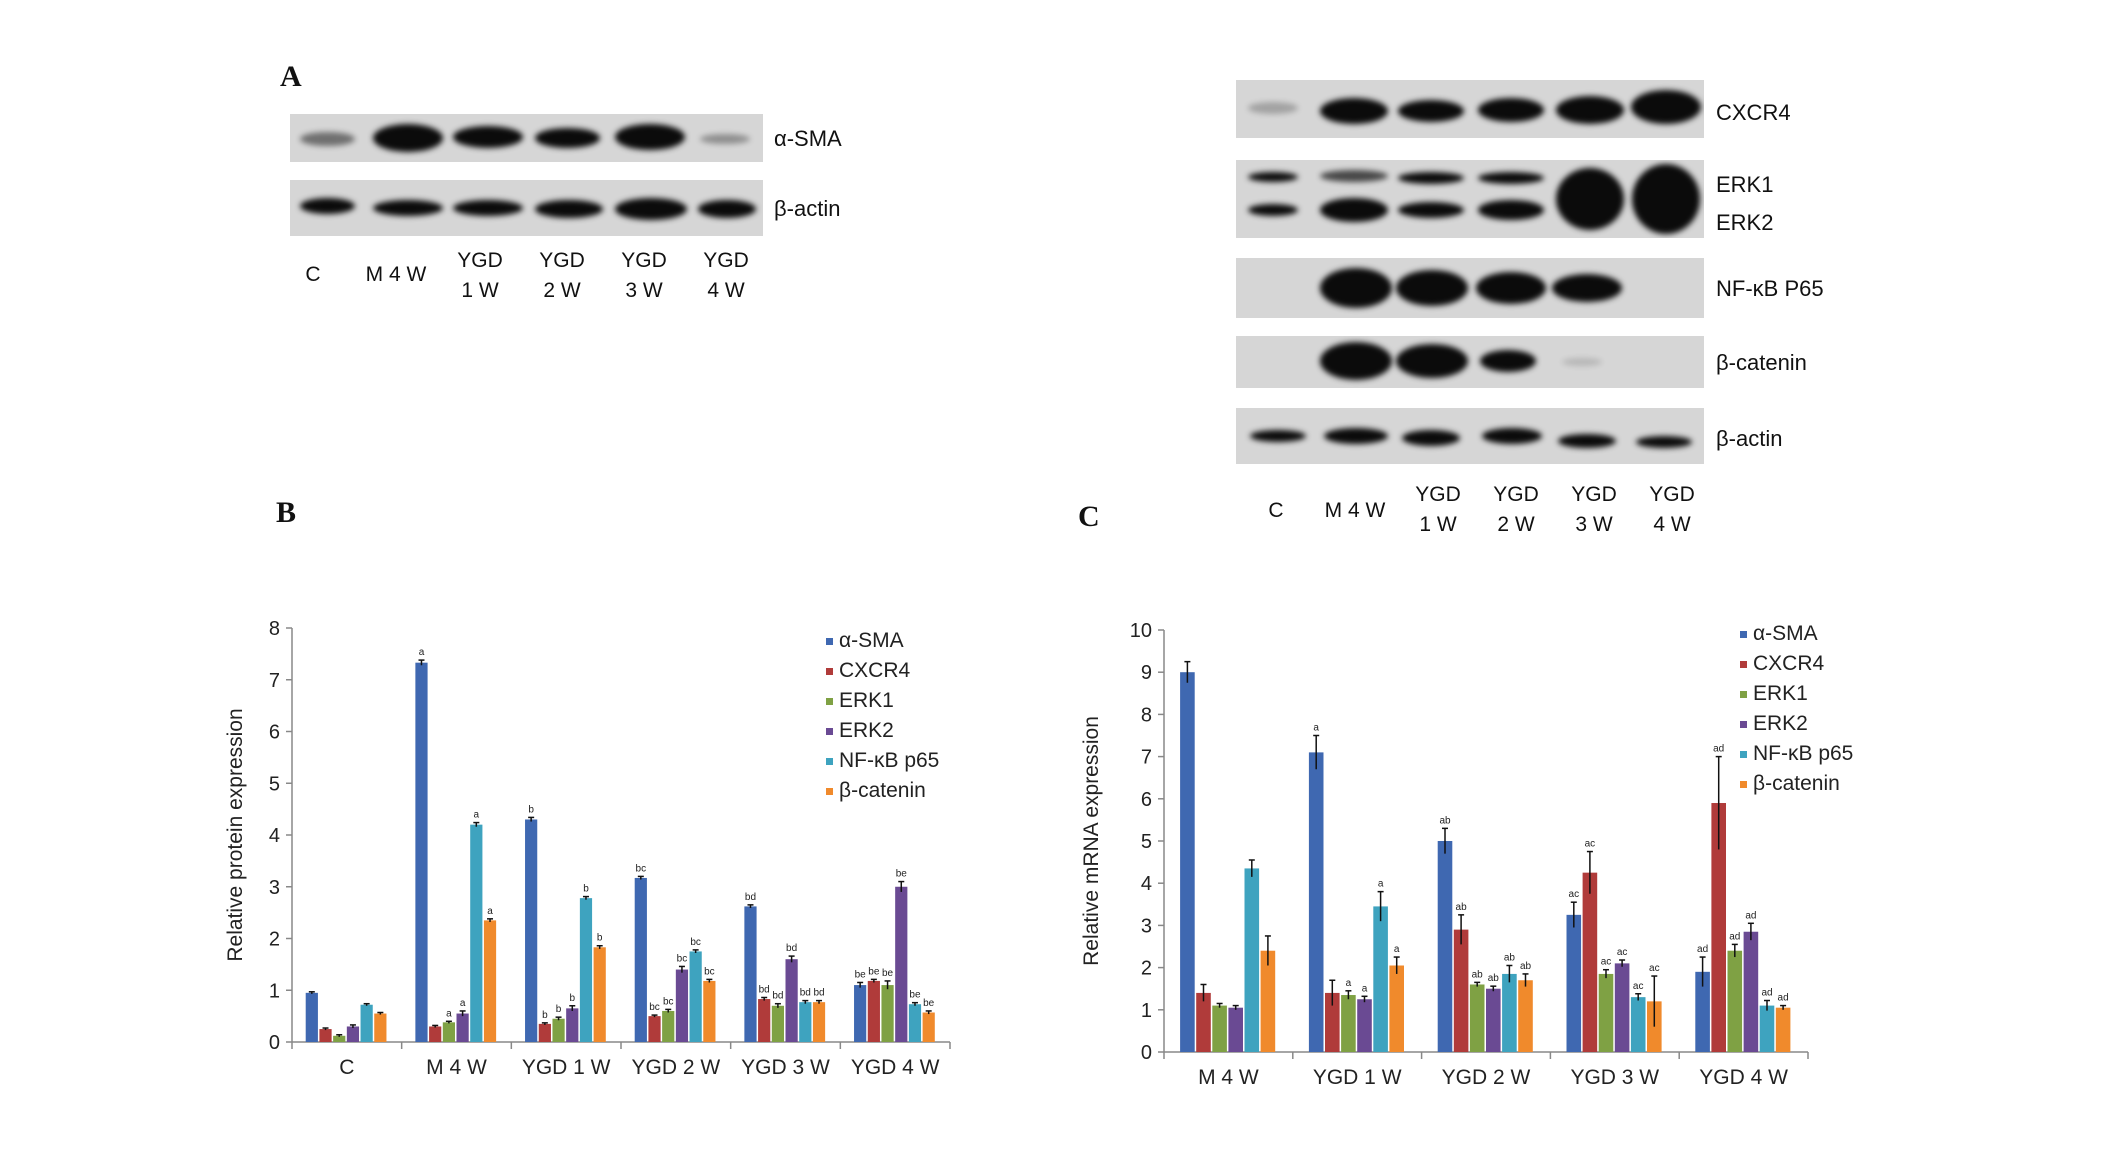 The width and height of the screenshot is (2126, 1167). What do you see at coordinates (1089, 516) in the screenshot?
I see `panel-letter-c: C` at bounding box center [1089, 516].